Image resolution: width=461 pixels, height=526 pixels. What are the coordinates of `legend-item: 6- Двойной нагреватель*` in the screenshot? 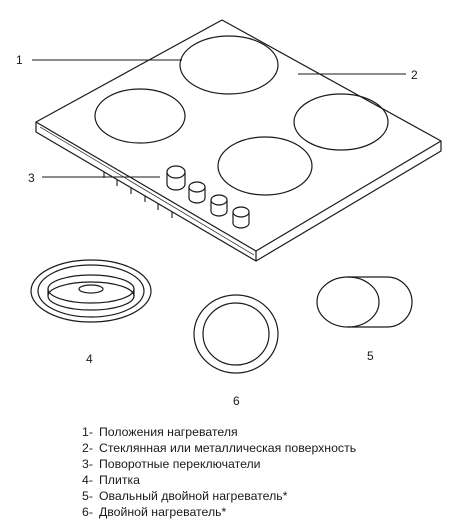 It's located at (219, 512).